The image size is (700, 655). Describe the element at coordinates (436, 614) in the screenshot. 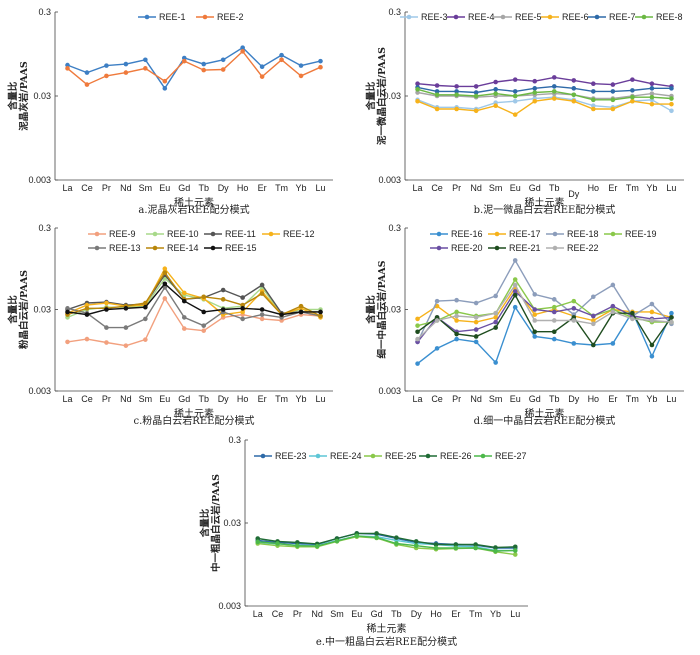

I see `x-tick-label: Ho` at that location.